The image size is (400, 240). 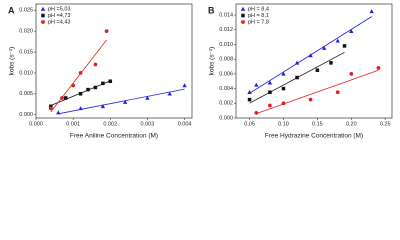 What do you see at coordinates (249, 124) in the screenshot?
I see `x-tick-label: 0.05` at bounding box center [249, 124].